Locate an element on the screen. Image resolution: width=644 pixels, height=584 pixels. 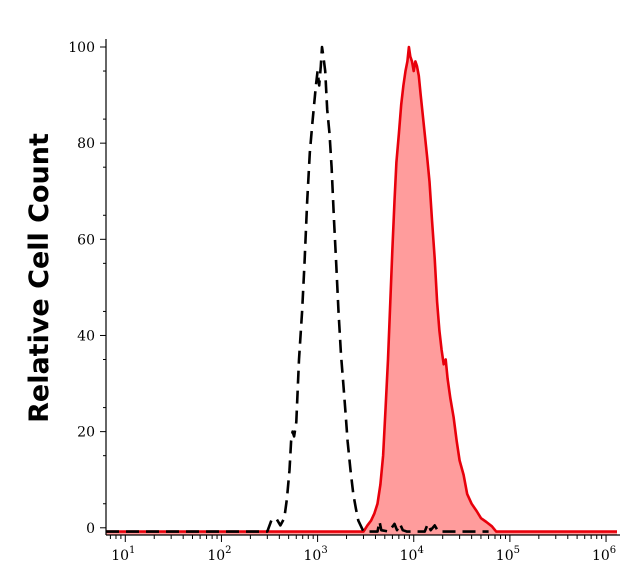
x-tick-label: 10³ is located at coordinates (315, 554).